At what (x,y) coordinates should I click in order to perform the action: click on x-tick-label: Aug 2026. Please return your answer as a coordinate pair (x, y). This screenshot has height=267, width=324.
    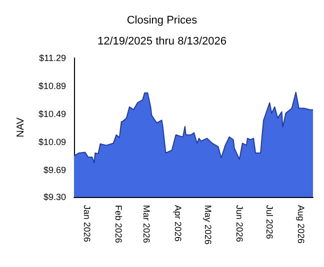
    Looking at the image, I should click on (301, 224).